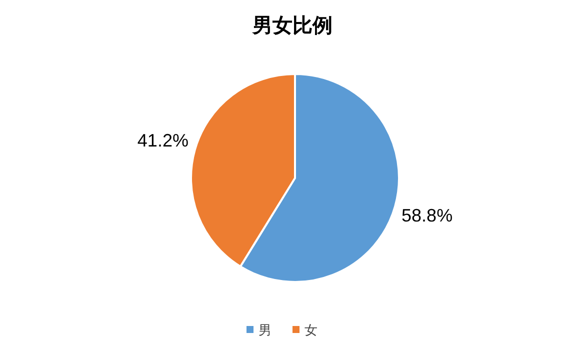  I want to click on legend-label: 男, so click(265, 330).